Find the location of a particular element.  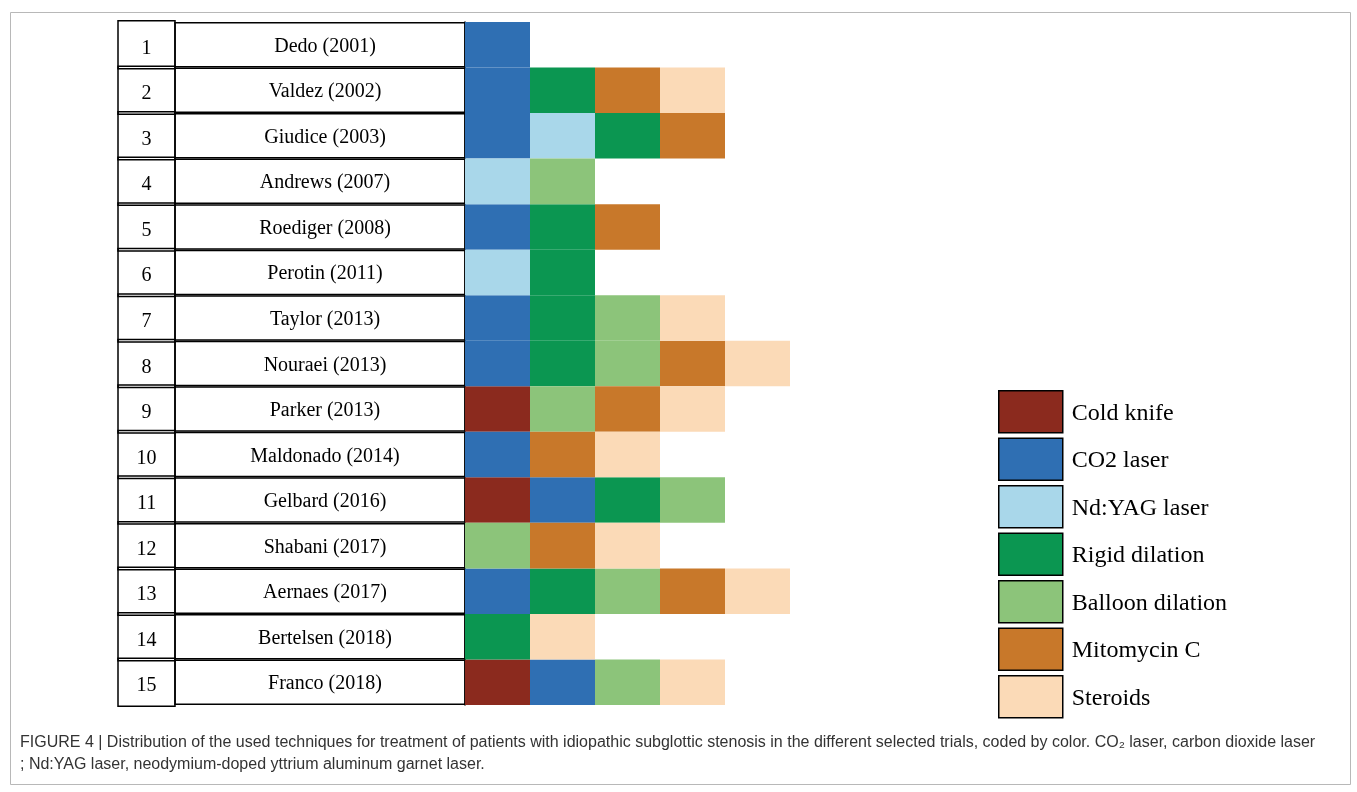

legend-label: Cold knife is located at coordinates (1122, 411).